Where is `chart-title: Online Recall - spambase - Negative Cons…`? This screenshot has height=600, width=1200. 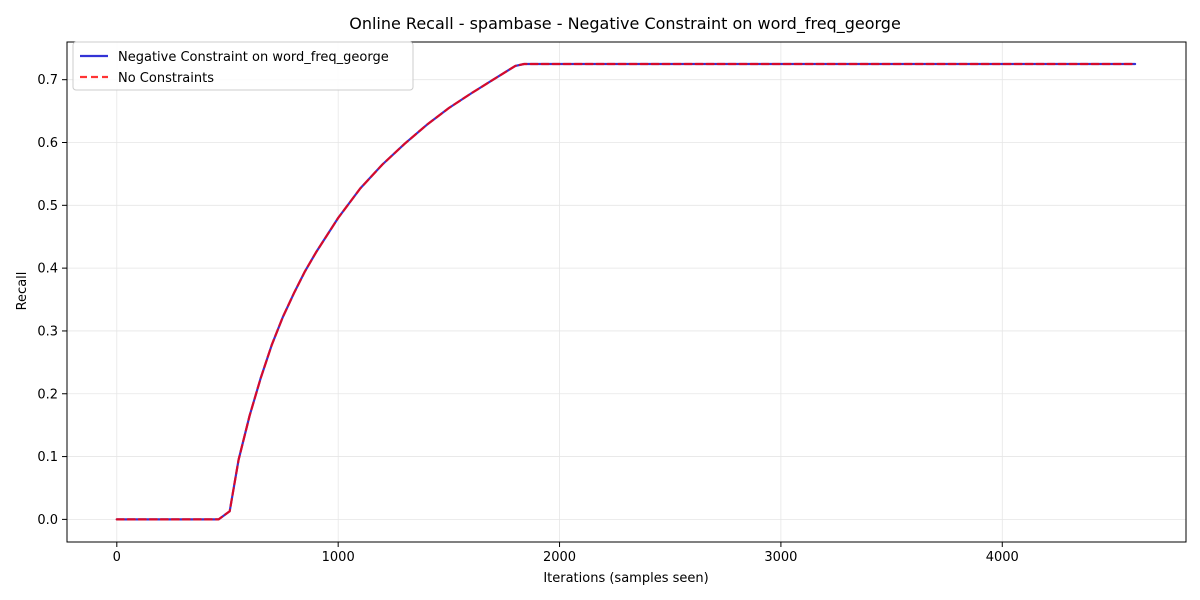 chart-title: Online Recall - spambase - Negative Cons… is located at coordinates (625, 24).